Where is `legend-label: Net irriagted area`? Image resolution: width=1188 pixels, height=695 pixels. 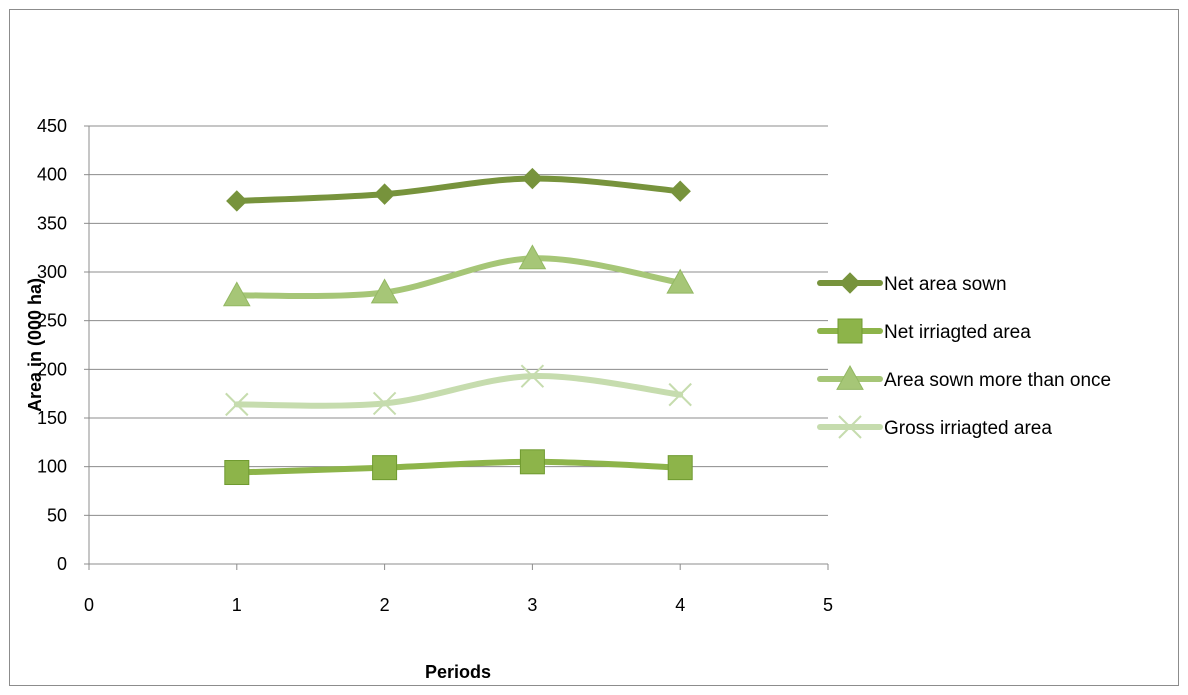 legend-label: Net irriagted area is located at coordinates (957, 332).